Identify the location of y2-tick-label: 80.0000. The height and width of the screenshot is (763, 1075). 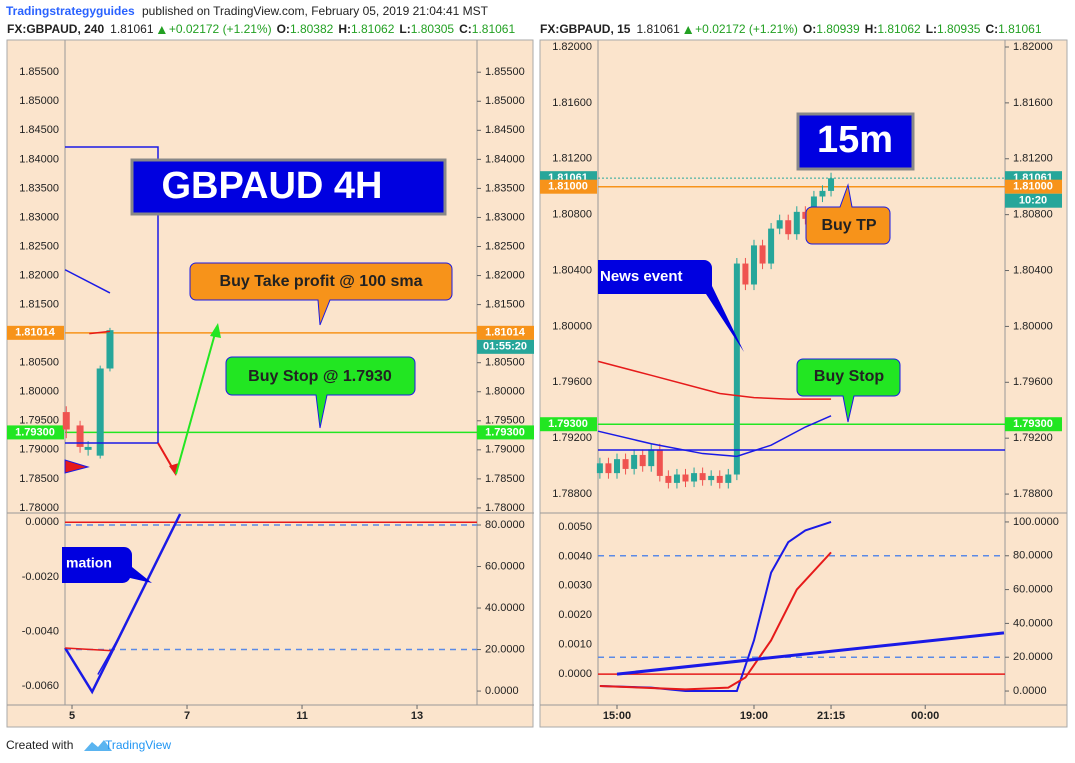
(505, 525).